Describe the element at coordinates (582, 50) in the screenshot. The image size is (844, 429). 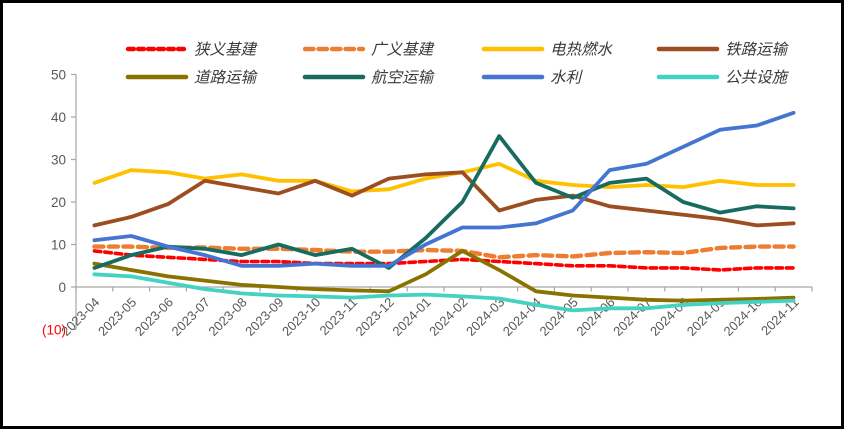
I see `legend-label-3: 电热燃水` at that location.